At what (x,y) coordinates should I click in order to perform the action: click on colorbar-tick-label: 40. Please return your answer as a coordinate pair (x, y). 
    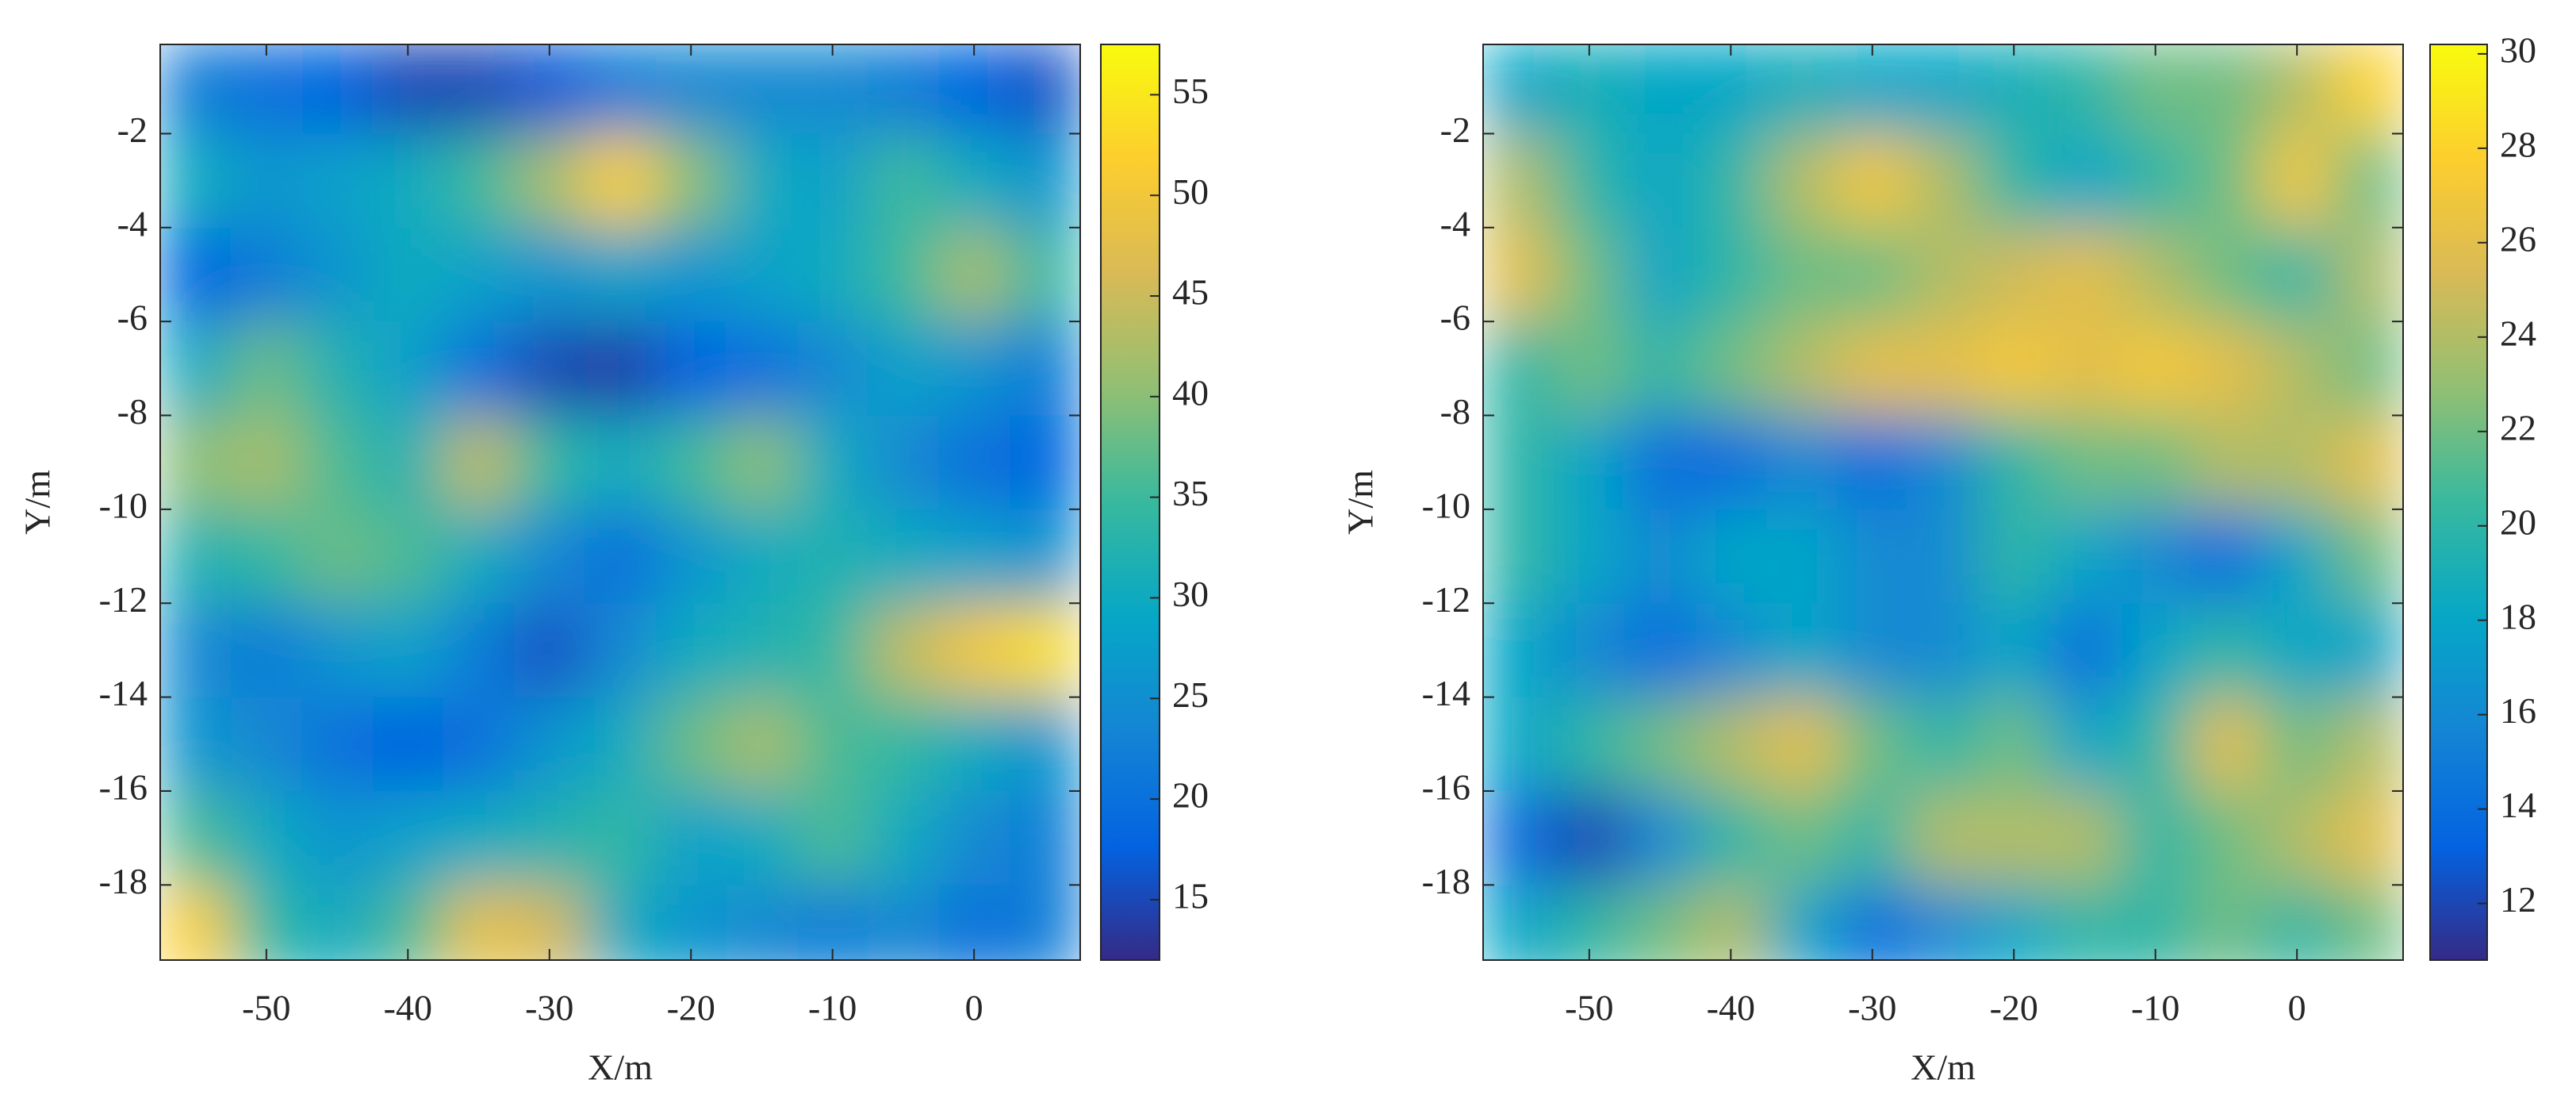
    Looking at the image, I should click on (1191, 392).